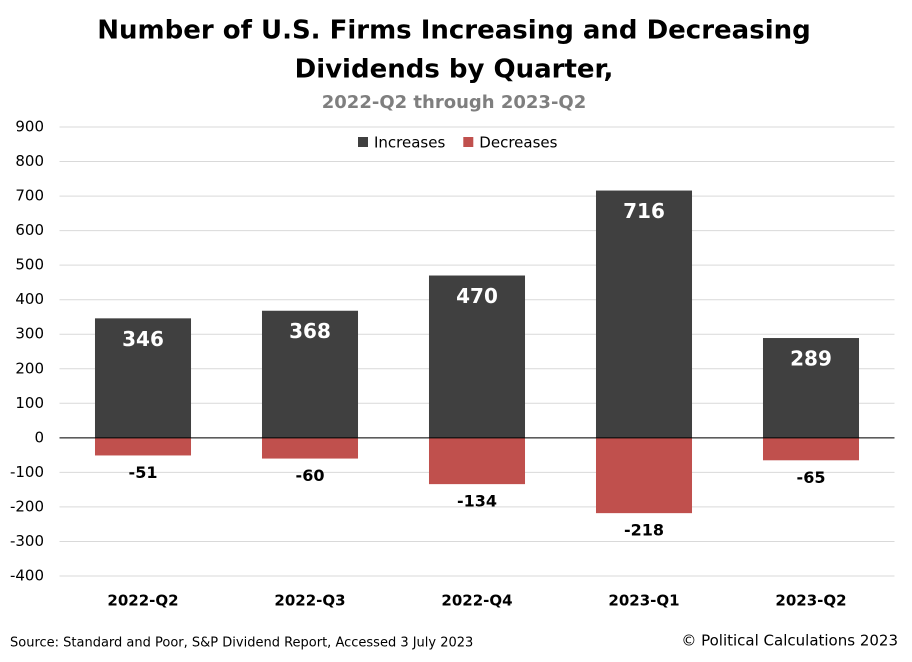 This screenshot has width=912, height=662. Describe the element at coordinates (29, 368) in the screenshot. I see `y-tick-label: 200` at that location.